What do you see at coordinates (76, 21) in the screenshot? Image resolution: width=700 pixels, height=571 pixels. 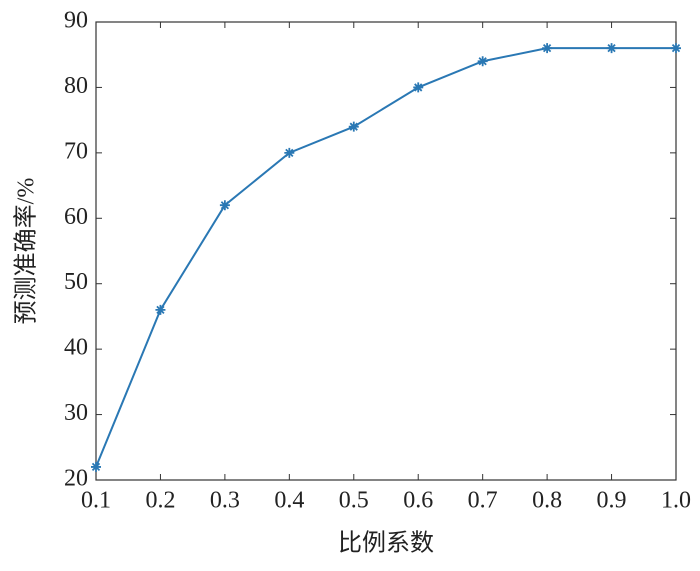 I see `y-tick-label: 90` at bounding box center [76, 21].